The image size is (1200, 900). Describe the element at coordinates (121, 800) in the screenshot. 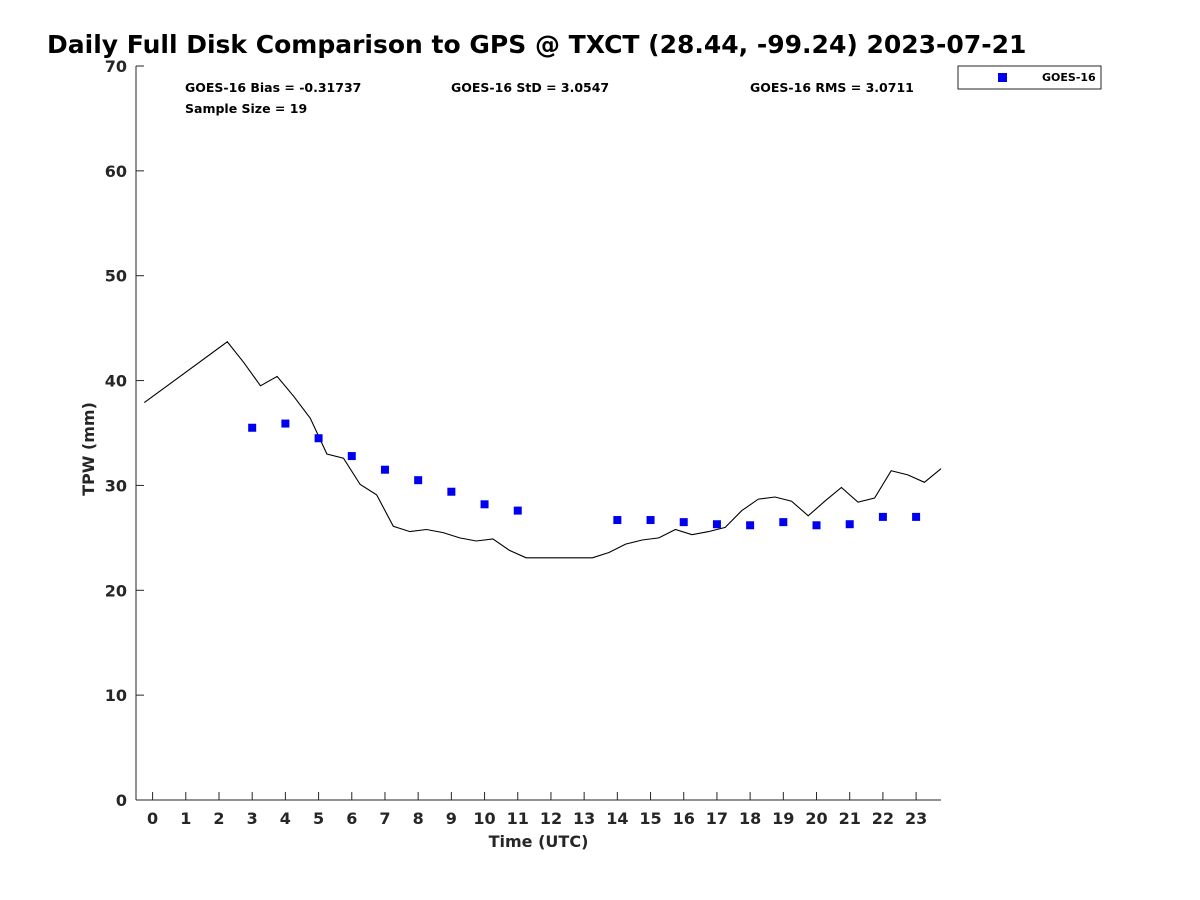

I see `y-tick-label: 0` at that location.